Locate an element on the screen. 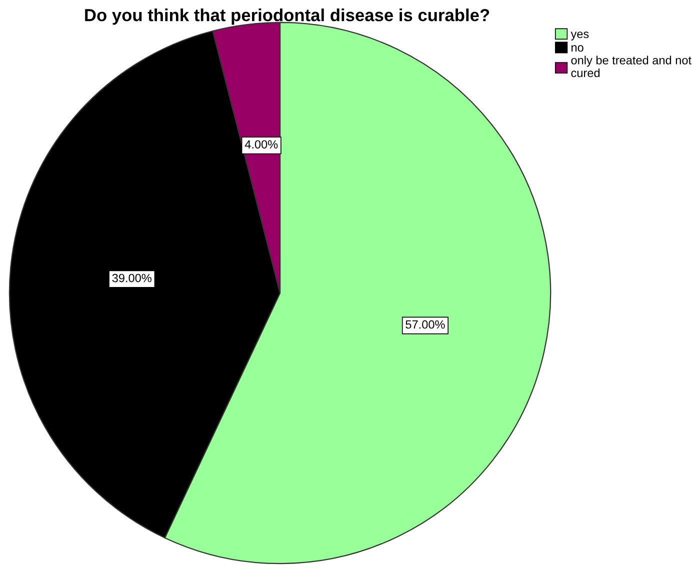 This screenshot has width=700, height=569. legend-label: no is located at coordinates (578, 48).